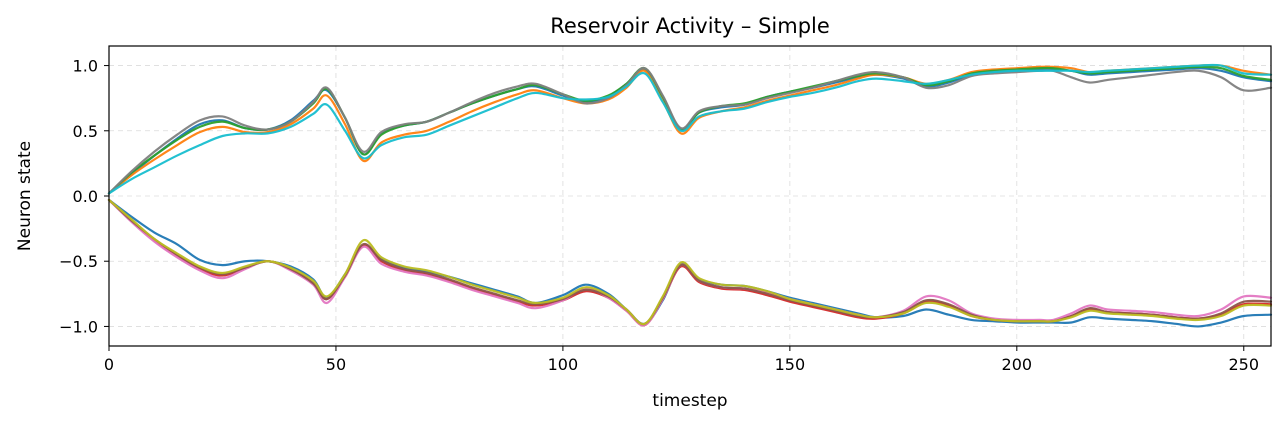 The width and height of the screenshot is (1286, 424). I want to click on x-tick-label: 200, so click(1017, 364).